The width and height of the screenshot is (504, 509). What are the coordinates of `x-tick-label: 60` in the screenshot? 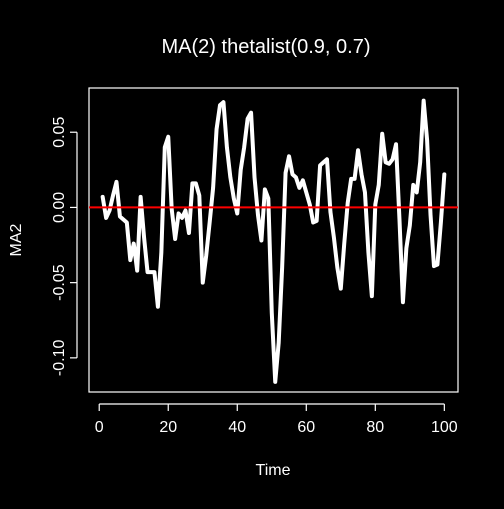 It's located at (306, 427).